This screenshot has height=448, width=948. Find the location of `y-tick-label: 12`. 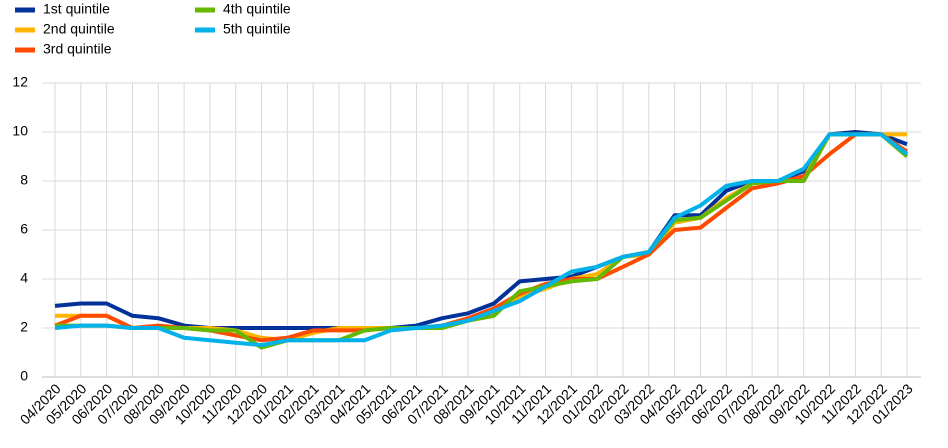

y-tick-label: 12 is located at coordinates (20, 82).